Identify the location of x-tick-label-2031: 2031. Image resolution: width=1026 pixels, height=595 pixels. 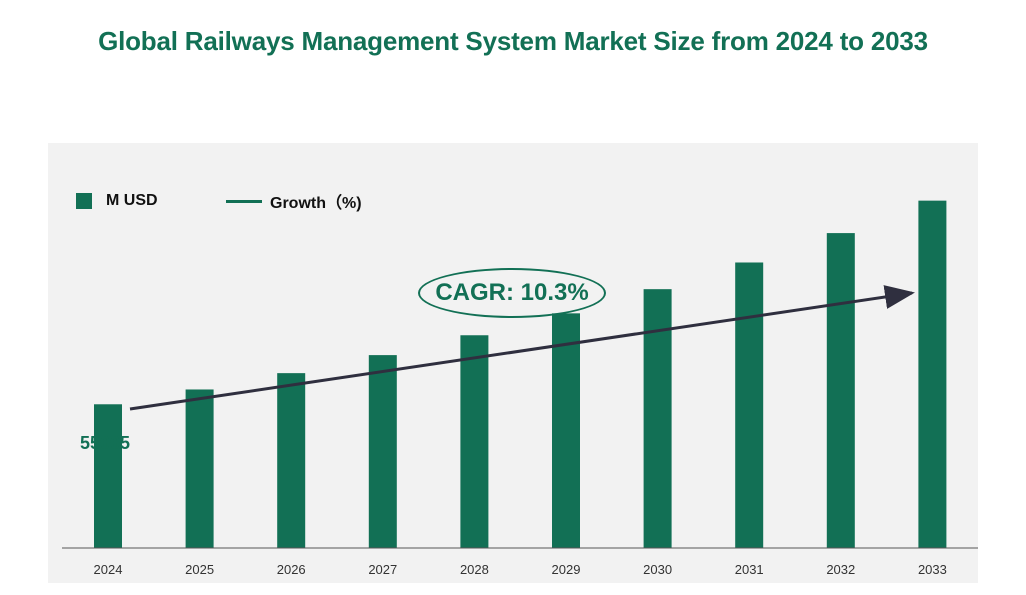
(749, 569).